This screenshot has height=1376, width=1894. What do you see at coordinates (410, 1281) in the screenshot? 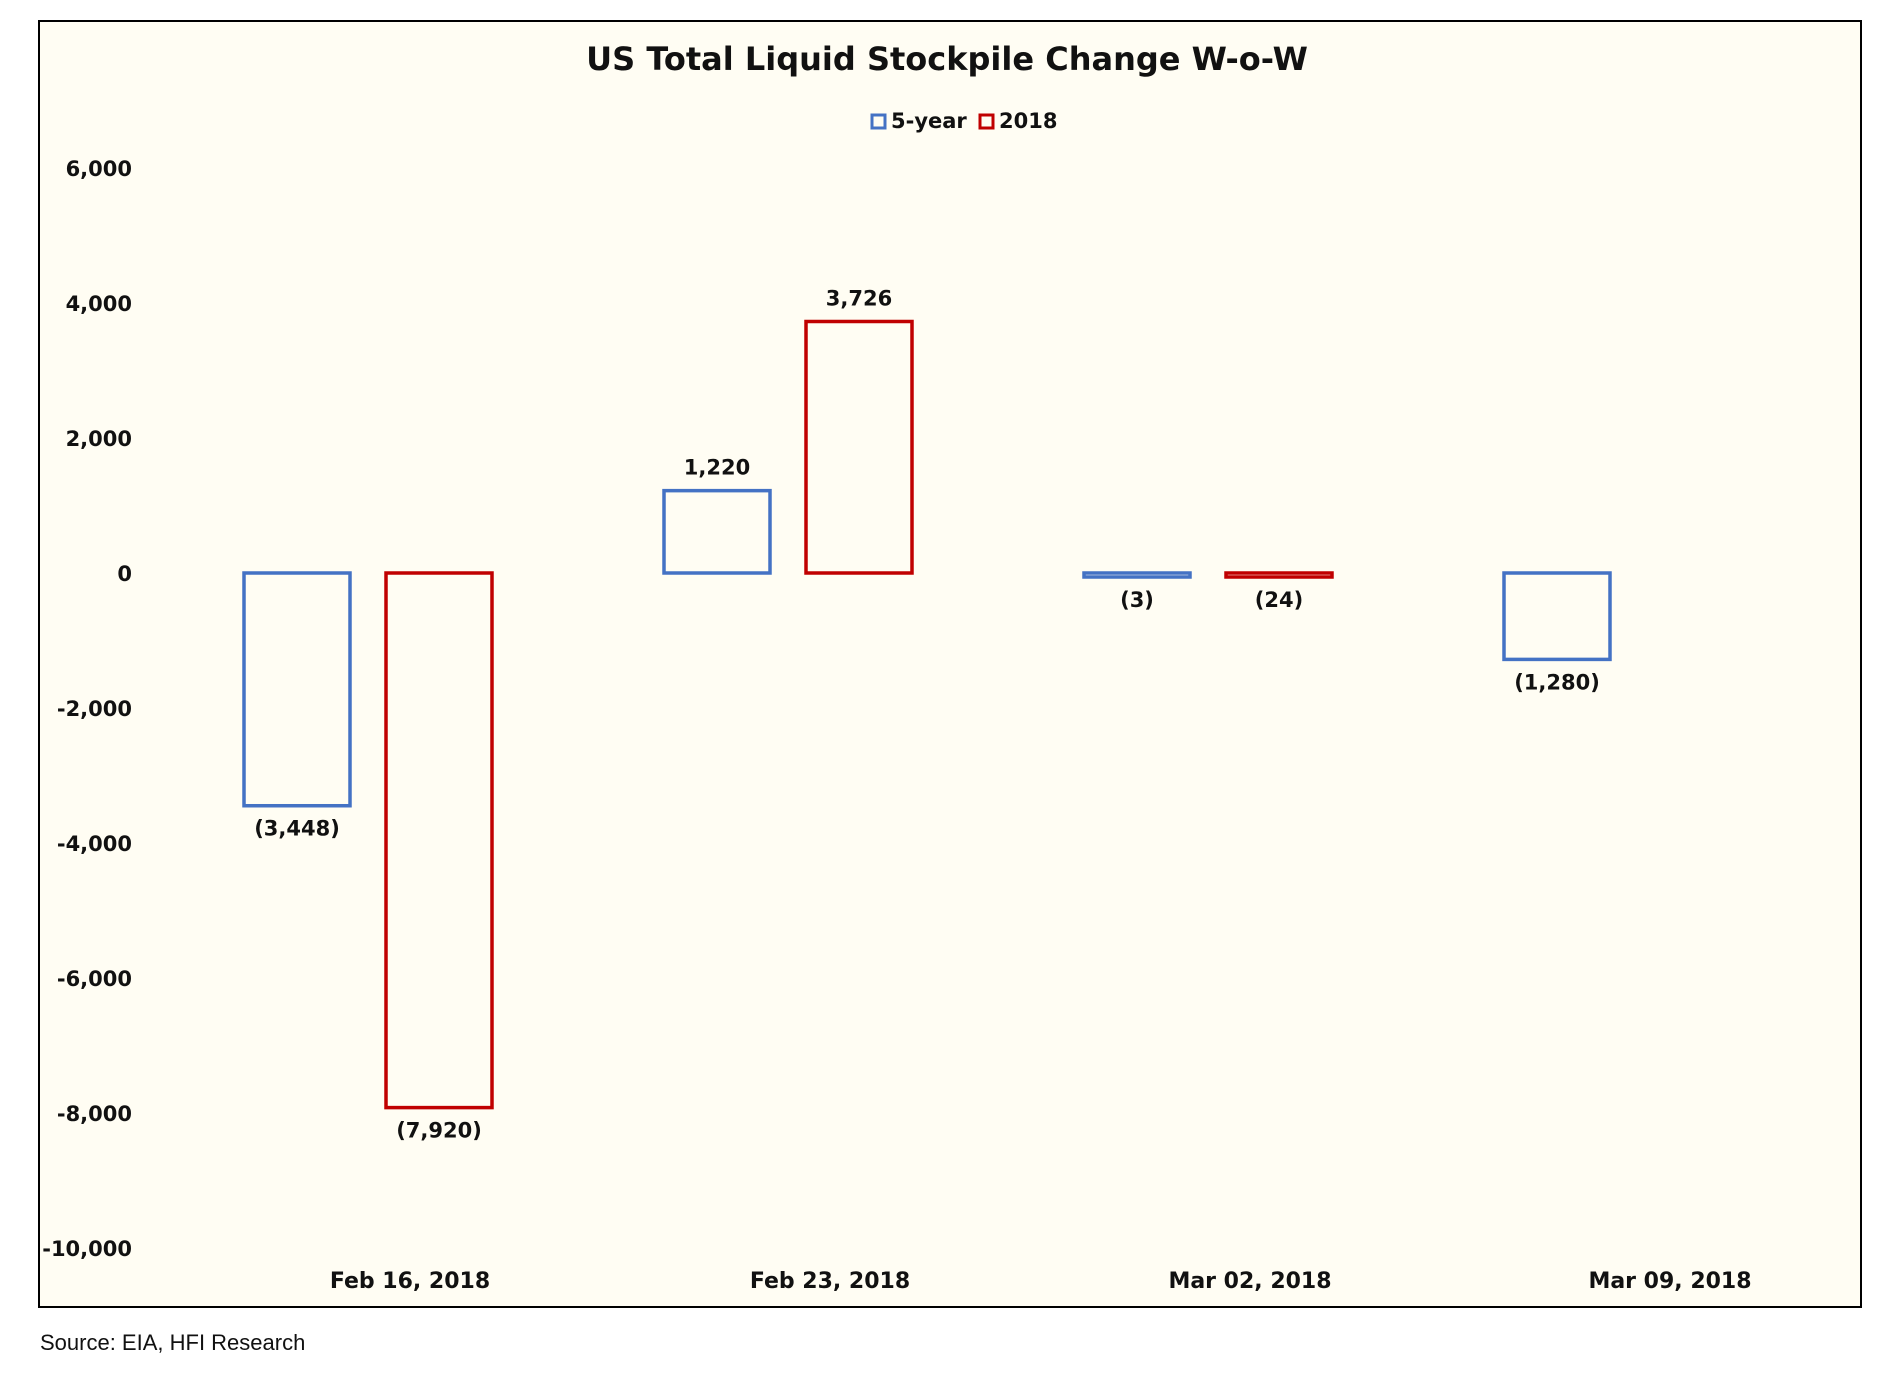
I see `x-tick-label: Feb 16, 2018` at bounding box center [410, 1281].